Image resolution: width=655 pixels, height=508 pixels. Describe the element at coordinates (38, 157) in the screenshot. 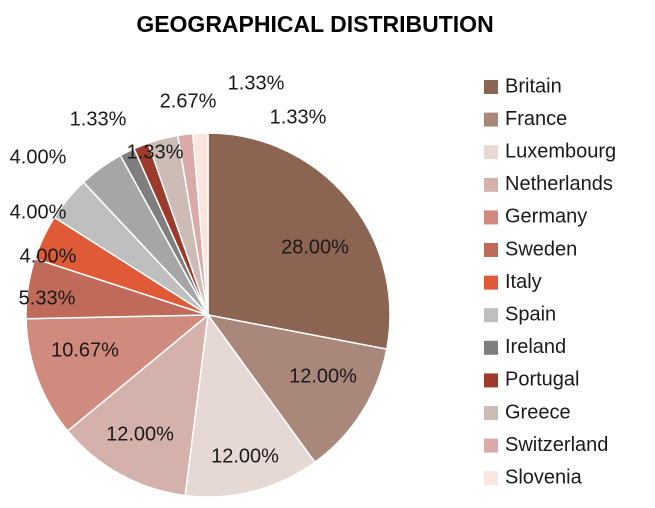

I see `data-label-ireland: 4.00%` at that location.